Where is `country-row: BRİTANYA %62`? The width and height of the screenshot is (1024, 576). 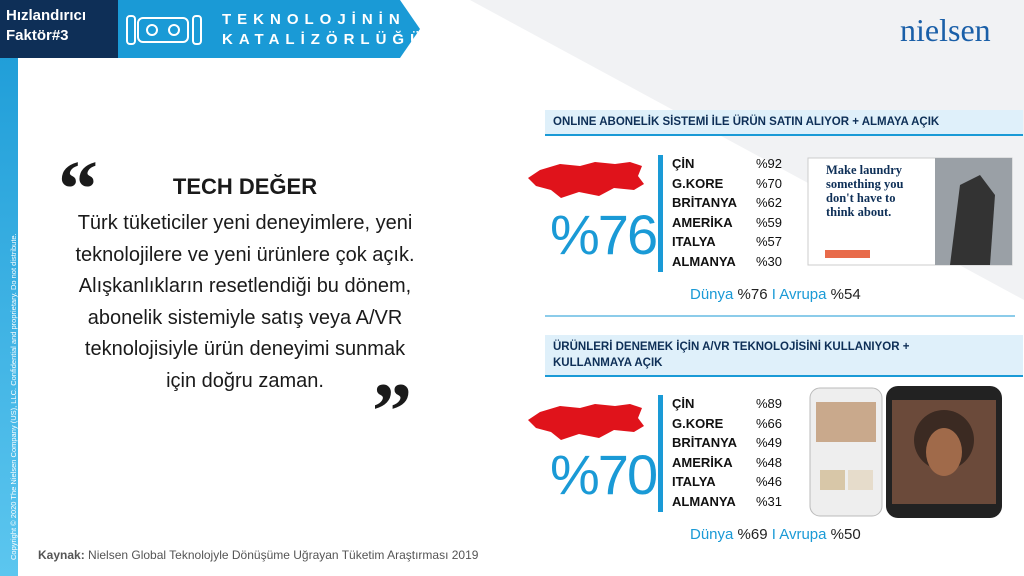
country-row: BRİTANYA %62 is located at coordinates (737, 203).